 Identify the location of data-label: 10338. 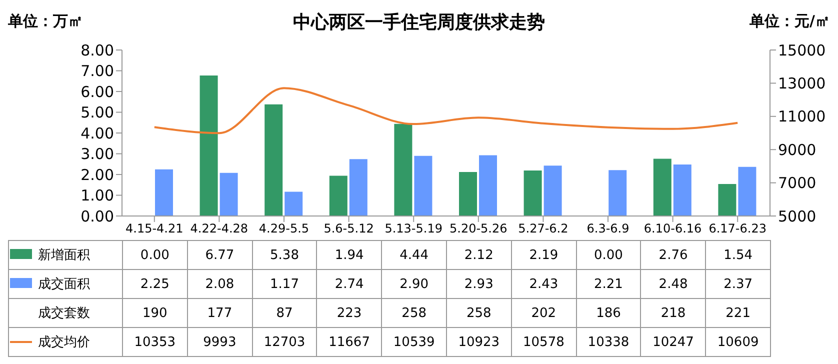
(608, 342).